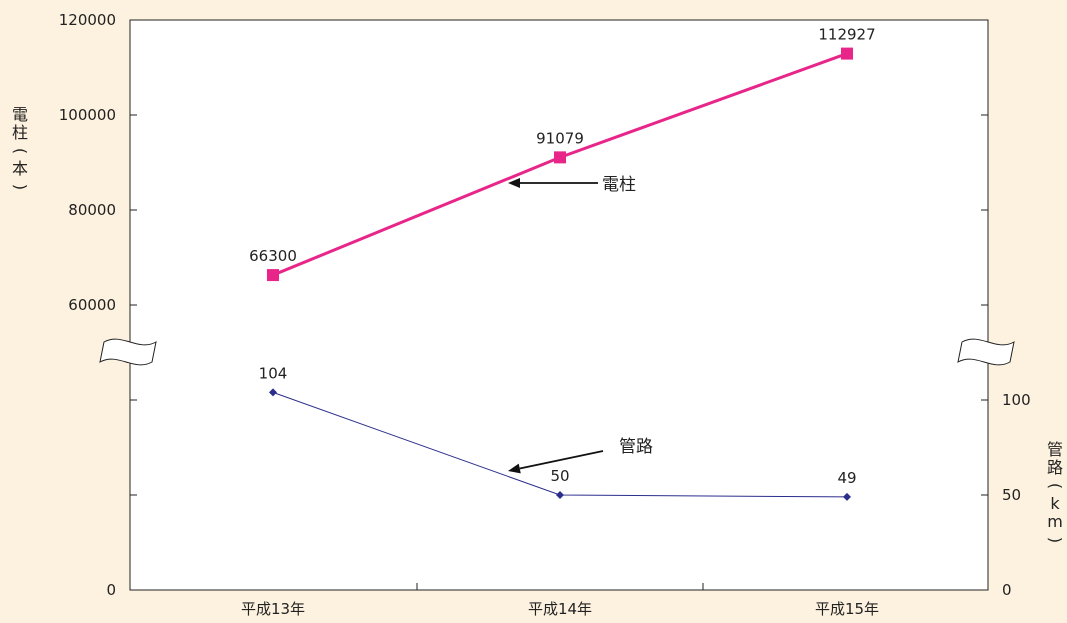 The width and height of the screenshot is (1067, 623). I want to click on axis-title-char: 路, so click(1055, 467).